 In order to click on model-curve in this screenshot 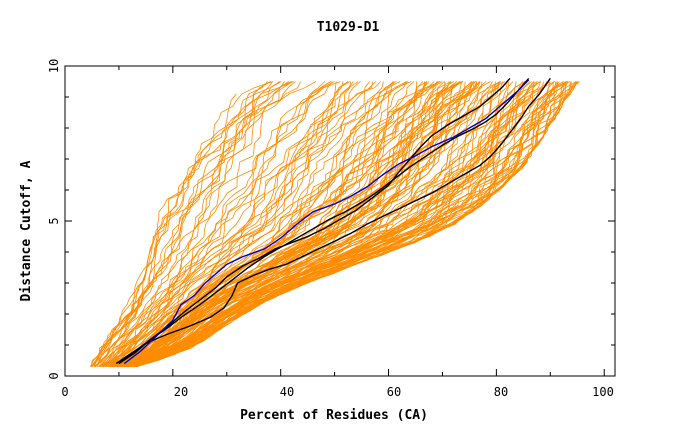, I will do `click(163, 230)`.